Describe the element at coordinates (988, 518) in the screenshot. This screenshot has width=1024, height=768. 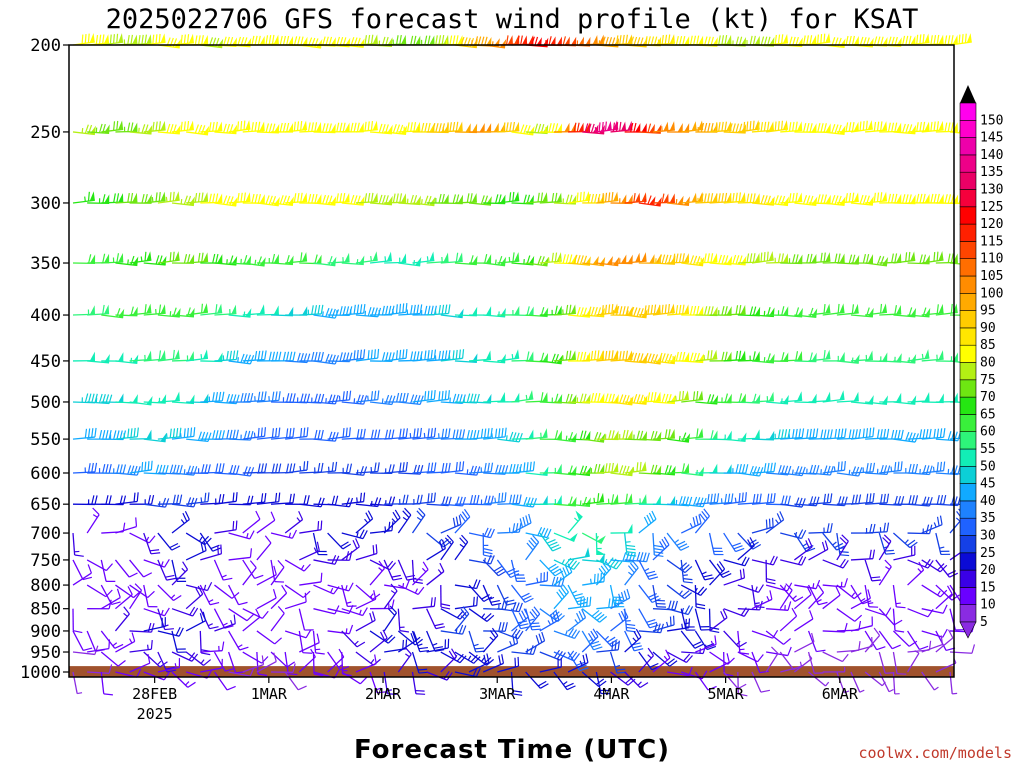
I see `colorbar-tick-label: 35` at that location.